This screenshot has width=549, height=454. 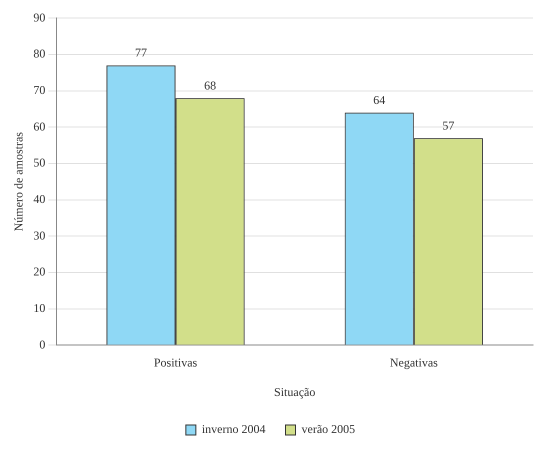 What do you see at coordinates (39, 308) in the screenshot?
I see `y-tick-label: 10` at bounding box center [39, 308].